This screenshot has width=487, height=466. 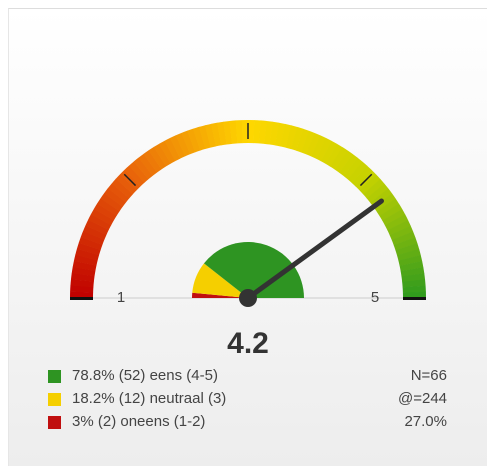 I want to click on legend-part: neutraal (3), so click(x=188, y=398).